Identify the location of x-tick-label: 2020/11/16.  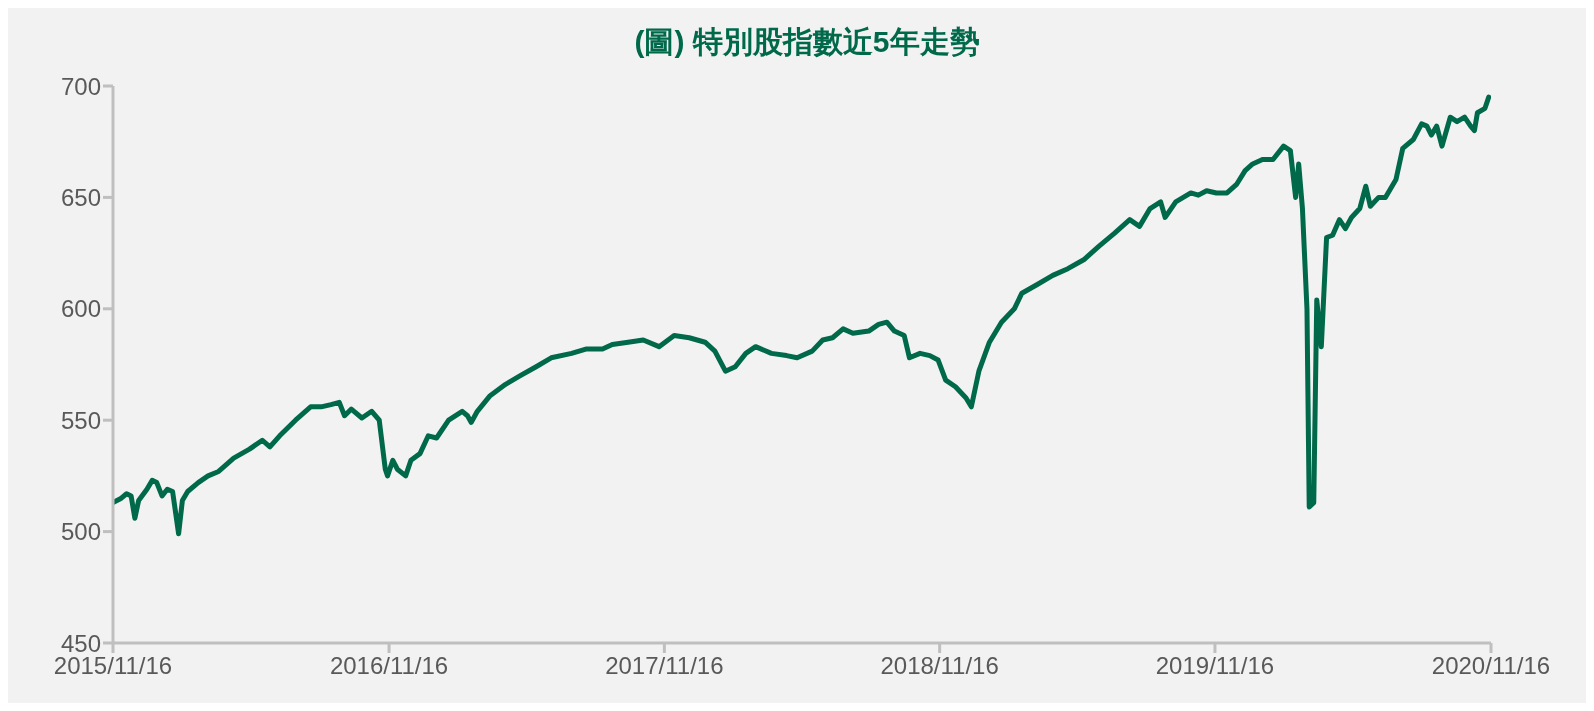
(1491, 666).